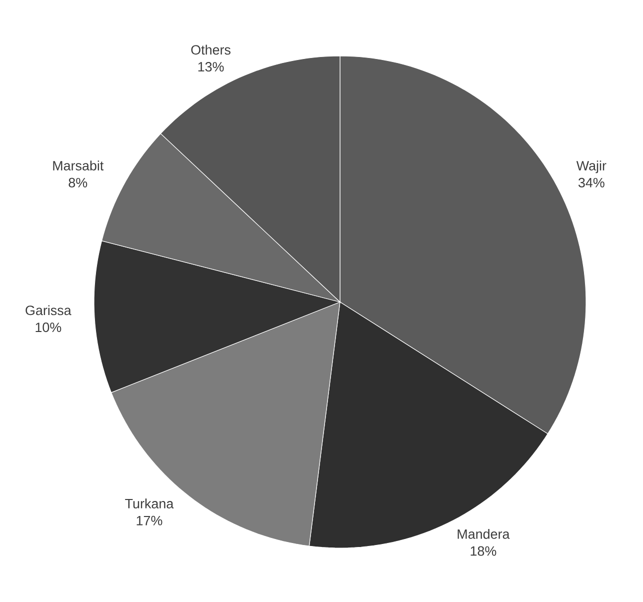 The height and width of the screenshot is (602, 643). Describe the element at coordinates (591, 183) in the screenshot. I see `data-label: 34%` at that location.